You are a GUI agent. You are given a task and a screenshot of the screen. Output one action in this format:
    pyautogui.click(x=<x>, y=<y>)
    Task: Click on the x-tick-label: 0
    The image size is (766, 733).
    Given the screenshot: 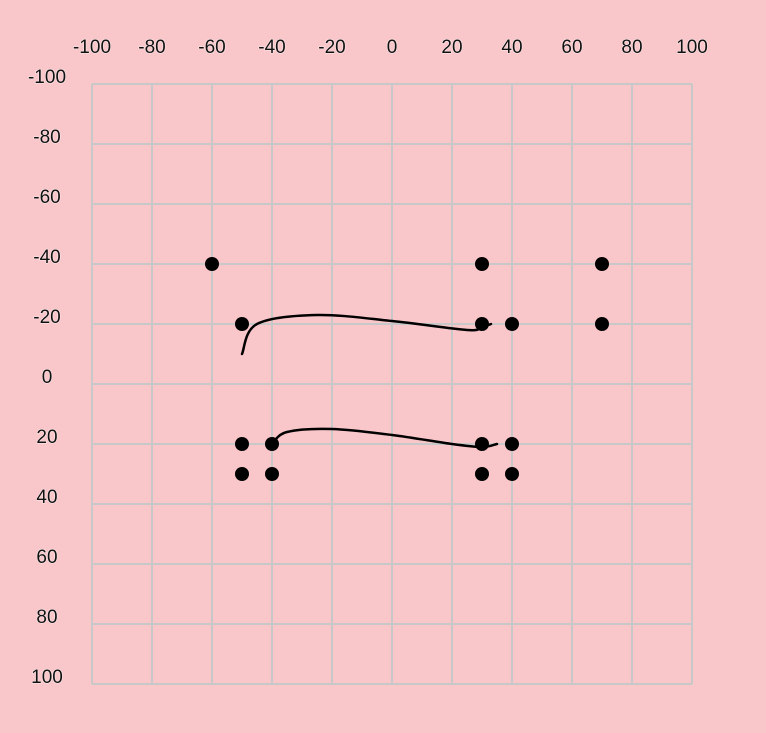 What is the action you would take?
    pyautogui.click(x=392, y=47)
    